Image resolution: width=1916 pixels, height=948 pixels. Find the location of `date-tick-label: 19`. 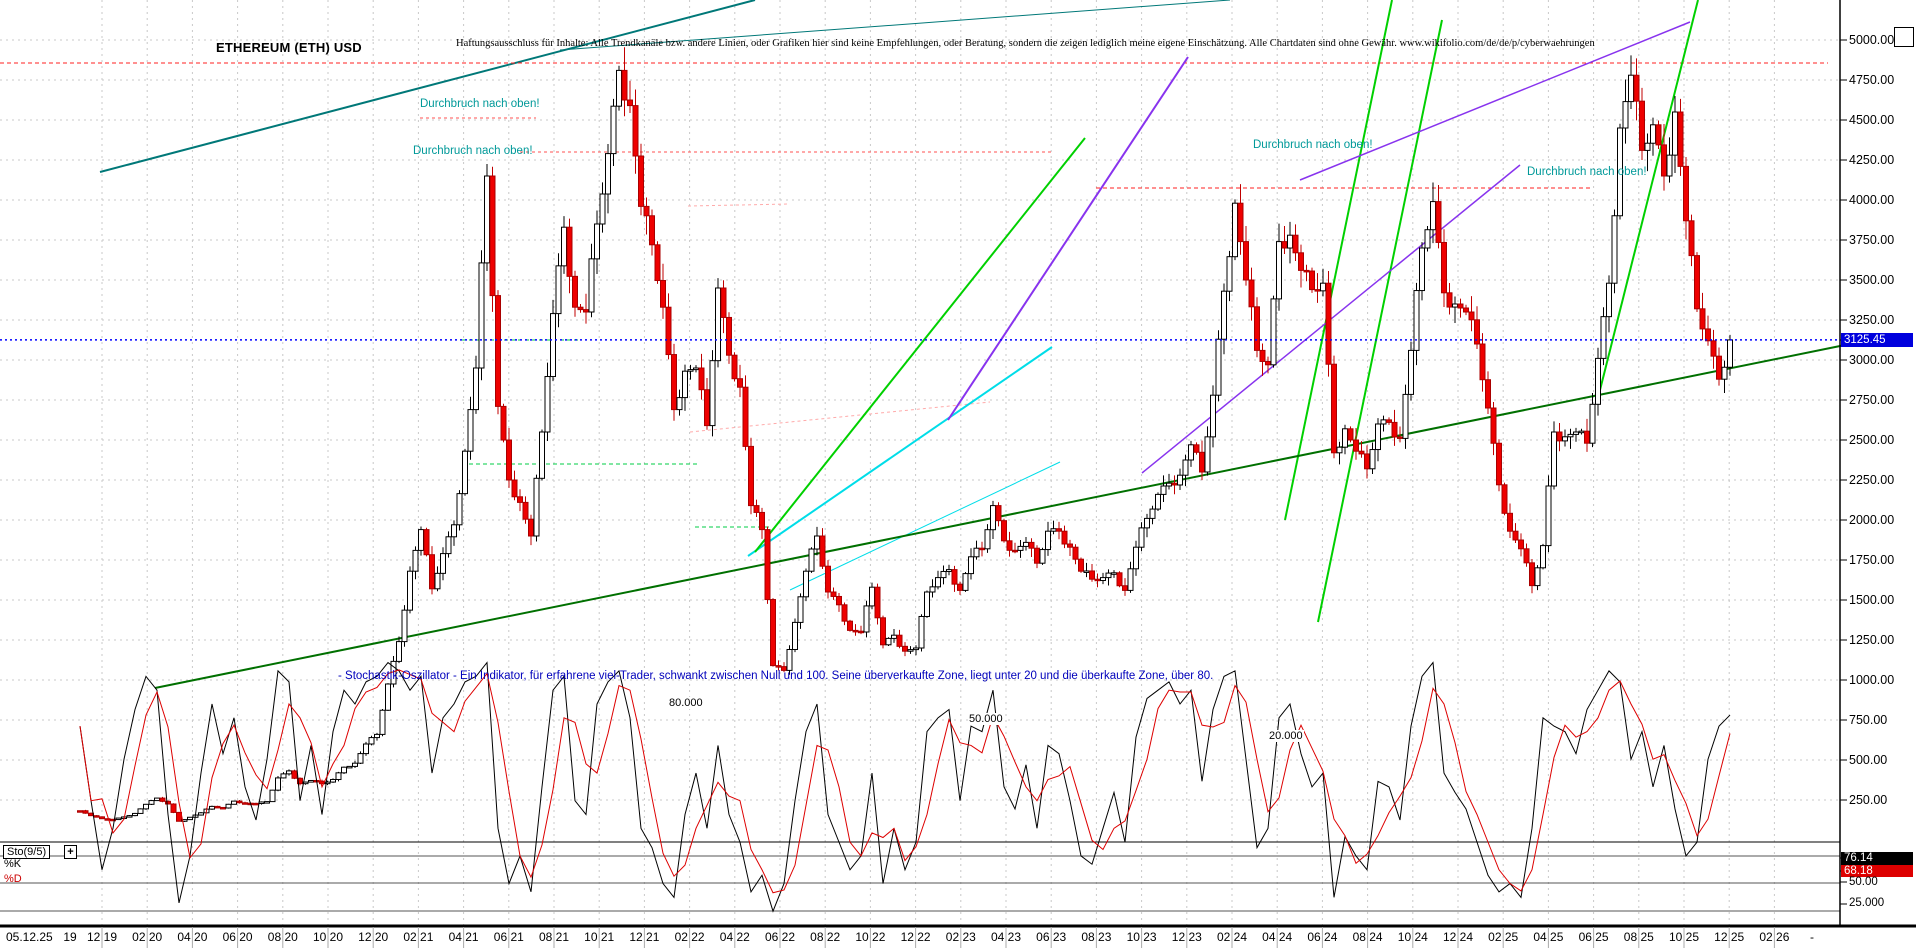

date-tick-label: 19 is located at coordinates (70, 937).